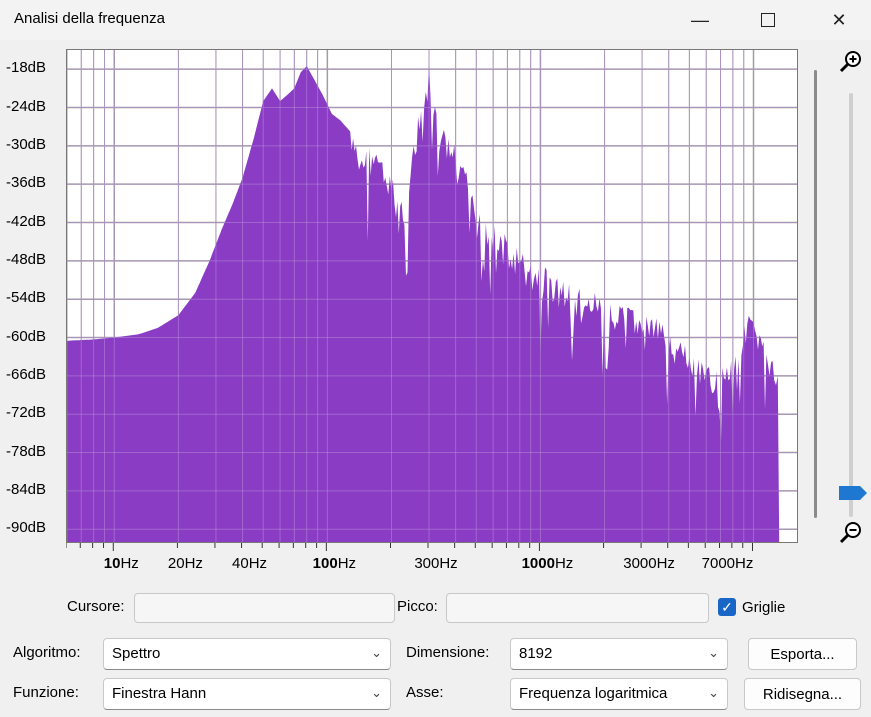  Describe the element at coordinates (593, 693) in the screenshot. I see `asse-value: Frequenza logaritmica` at that location.